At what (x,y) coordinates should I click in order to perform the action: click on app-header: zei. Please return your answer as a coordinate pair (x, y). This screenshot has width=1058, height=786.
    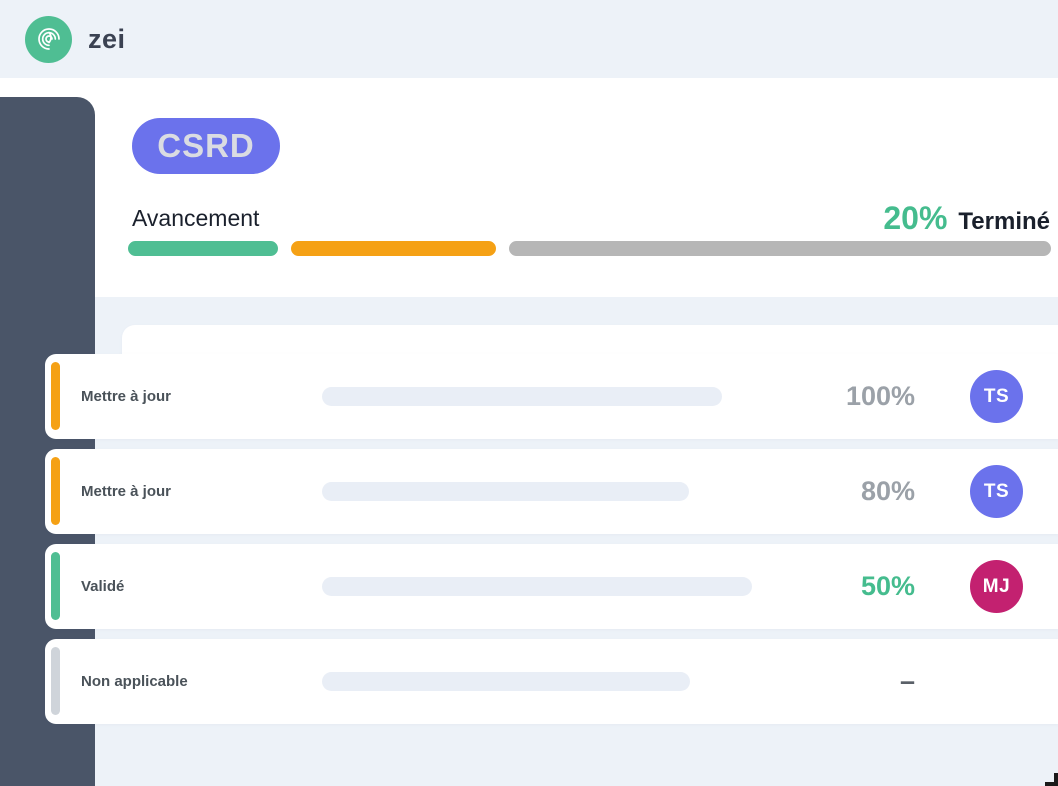
    Looking at the image, I should click on (529, 39).